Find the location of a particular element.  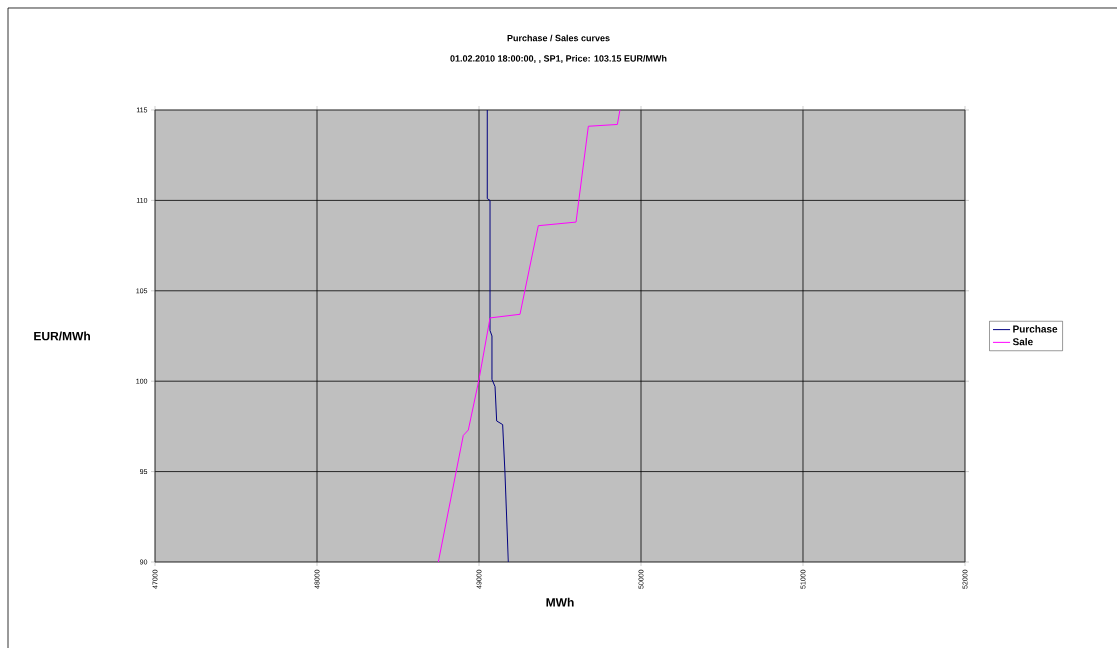

legend-label: Purchase is located at coordinates (1035, 329).